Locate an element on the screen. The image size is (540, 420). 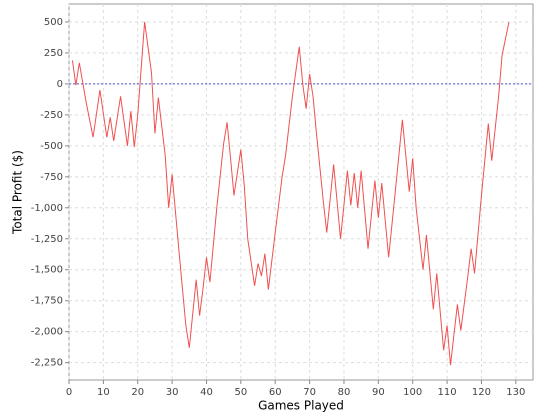
y-tick-label: -2,250 is located at coordinates (47, 363).